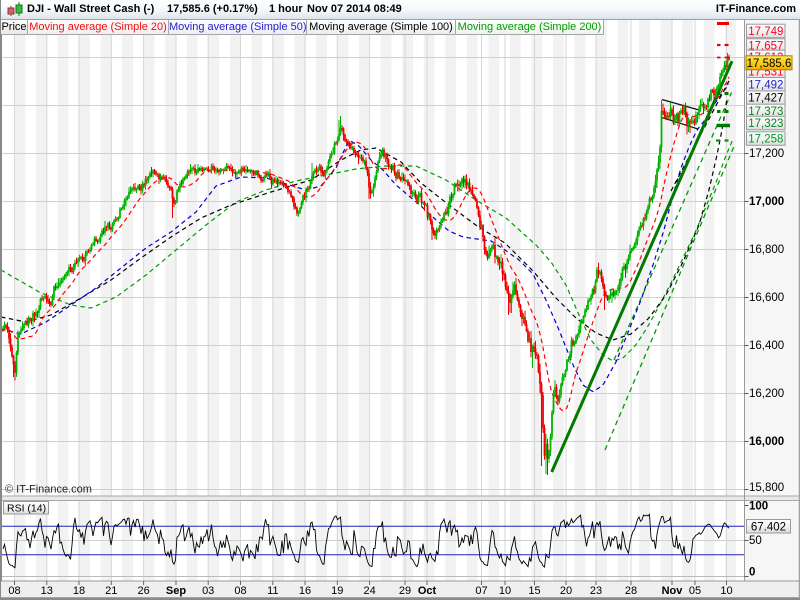  What do you see at coordinates (405, 591) in the screenshot?
I see `svg-text: 29` at bounding box center [405, 591].